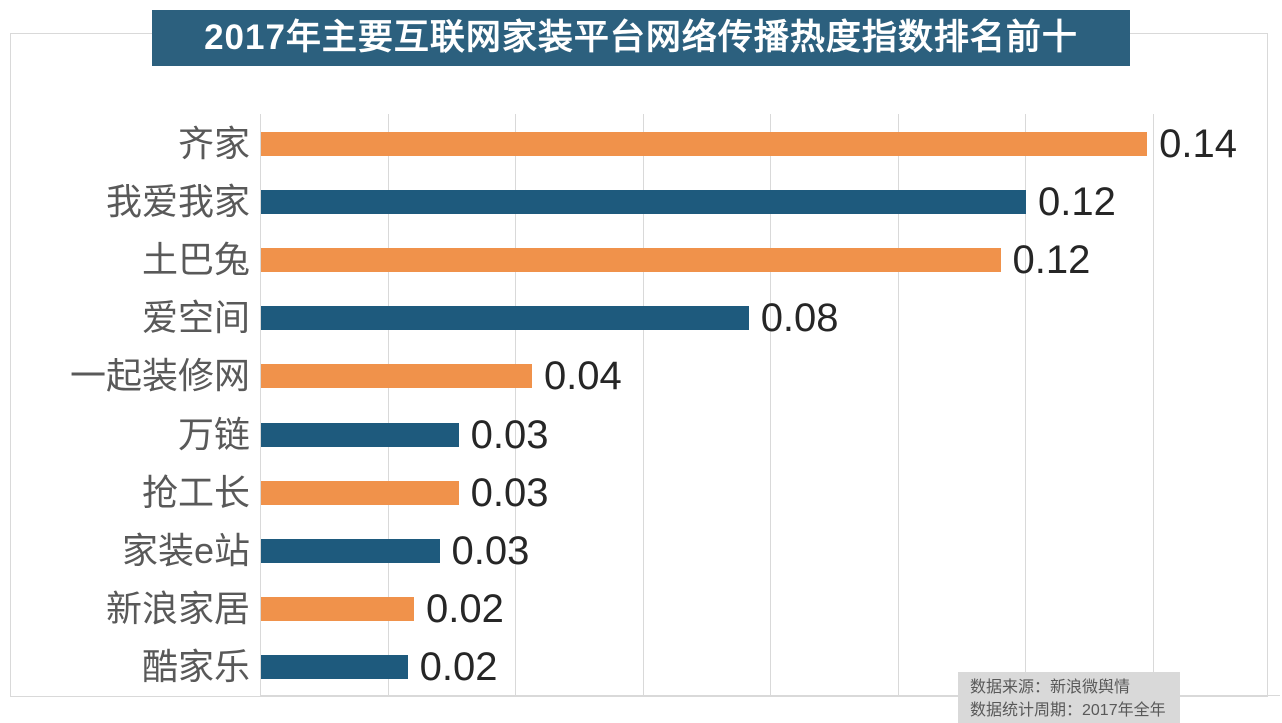 The image size is (1282, 723). What do you see at coordinates (185, 550) in the screenshot?
I see `category-label: 家装e站` at bounding box center [185, 550].